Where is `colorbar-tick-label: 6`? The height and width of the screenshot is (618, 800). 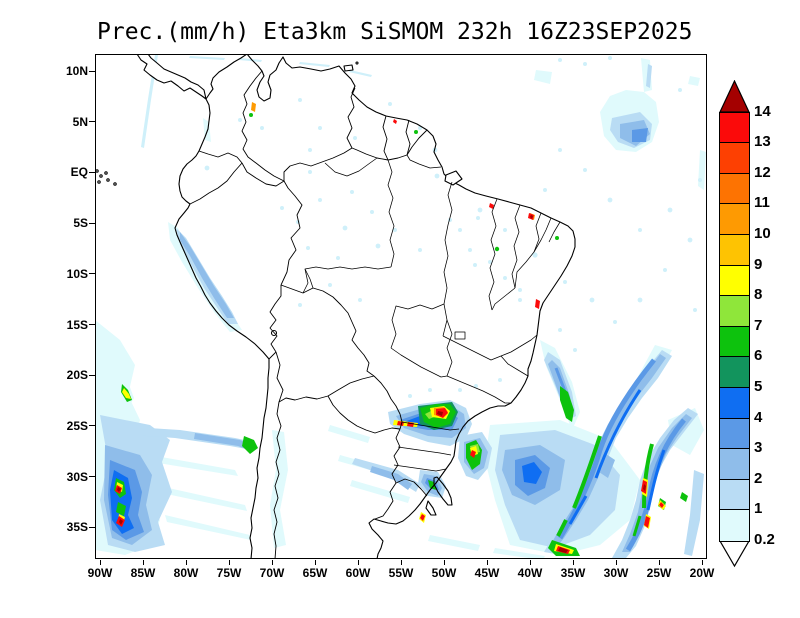
colorbar-tick-label: 6 is located at coordinates (758, 356).